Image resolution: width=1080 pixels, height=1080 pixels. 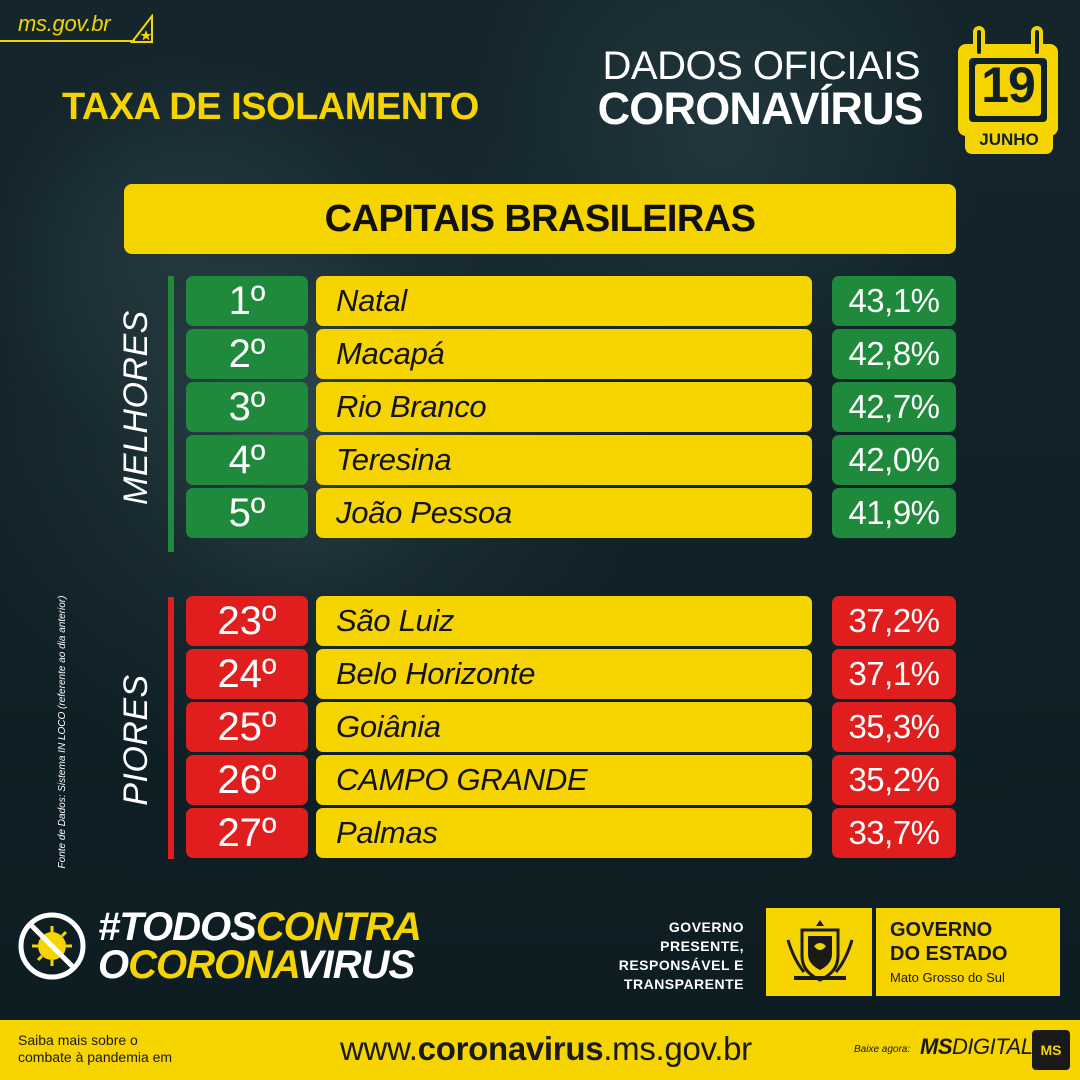 I want to click on isolation-rate: 42,7%, so click(x=894, y=407).